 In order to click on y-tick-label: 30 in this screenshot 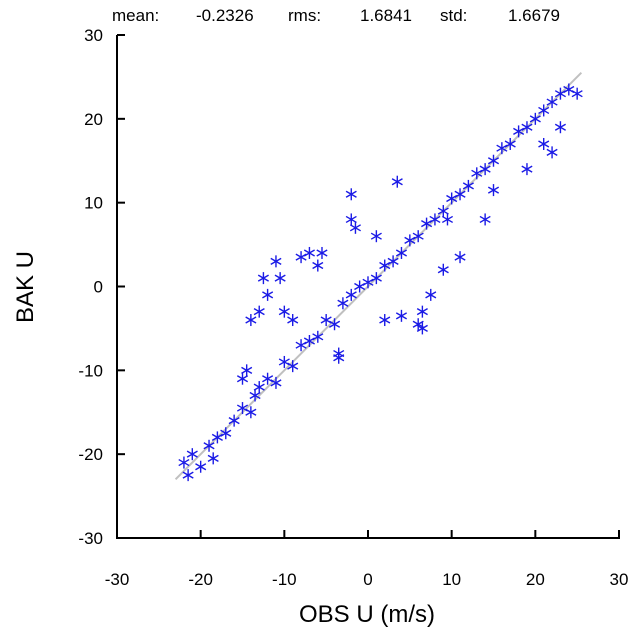, I will do `click(93, 35)`.